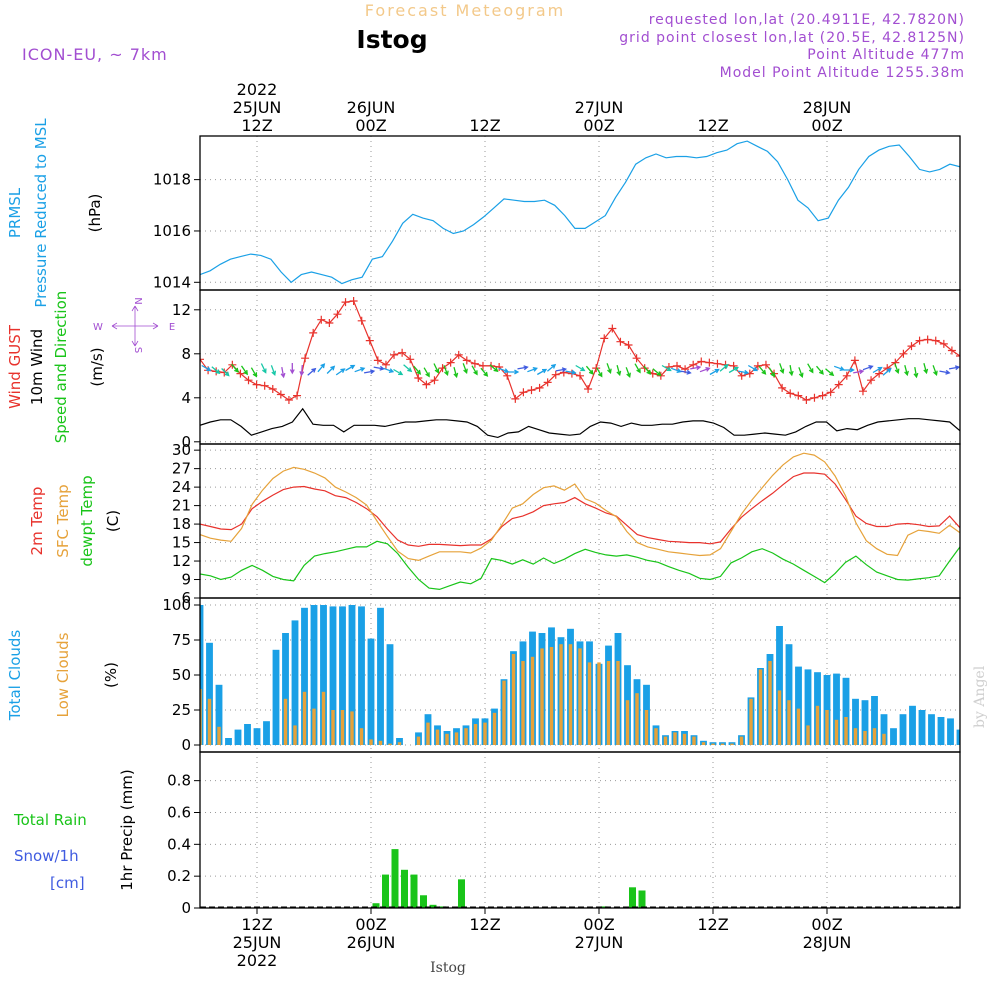  What do you see at coordinates (41, 213) in the screenshot?
I see `y-label-1: Pressure Reduced to MSL` at bounding box center [41, 213].